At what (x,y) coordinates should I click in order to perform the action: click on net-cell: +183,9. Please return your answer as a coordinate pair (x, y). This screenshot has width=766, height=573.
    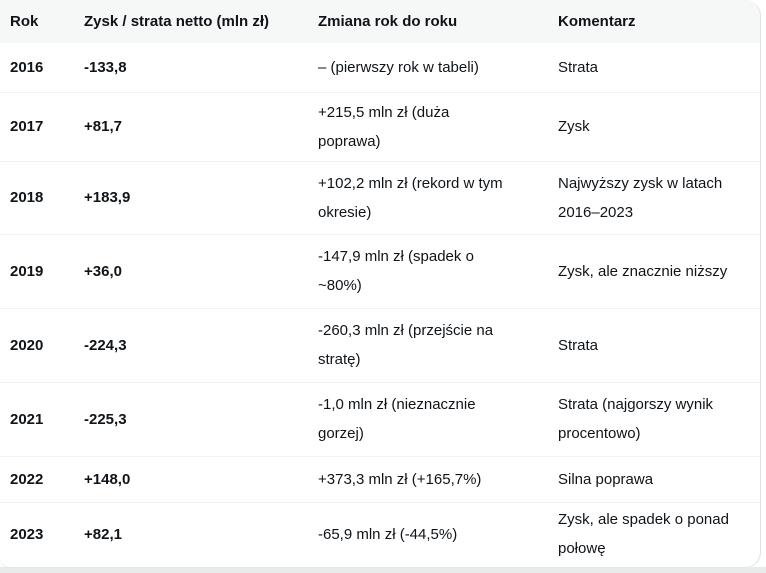
    Looking at the image, I should click on (201, 197).